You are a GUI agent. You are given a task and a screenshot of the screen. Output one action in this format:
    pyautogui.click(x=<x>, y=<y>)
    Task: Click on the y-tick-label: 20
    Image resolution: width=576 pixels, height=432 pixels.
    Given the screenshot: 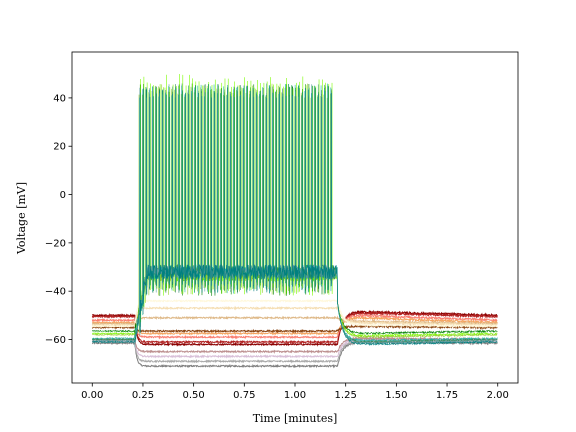 What is the action you would take?
    pyautogui.click(x=59, y=147)
    